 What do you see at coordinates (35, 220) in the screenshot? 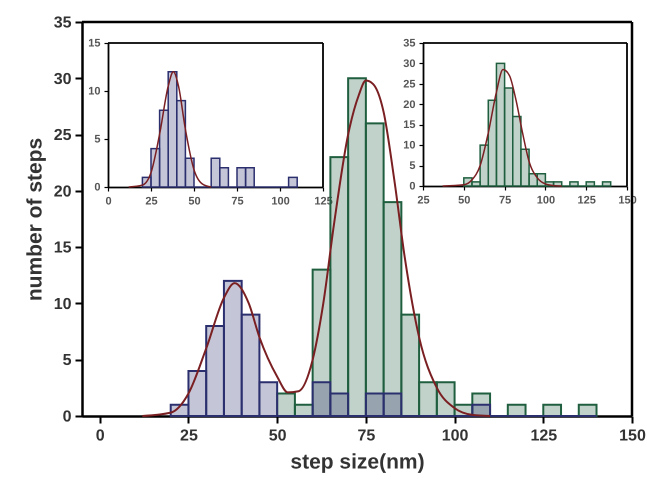
I see `y-axis-title: number of steps` at bounding box center [35, 220].